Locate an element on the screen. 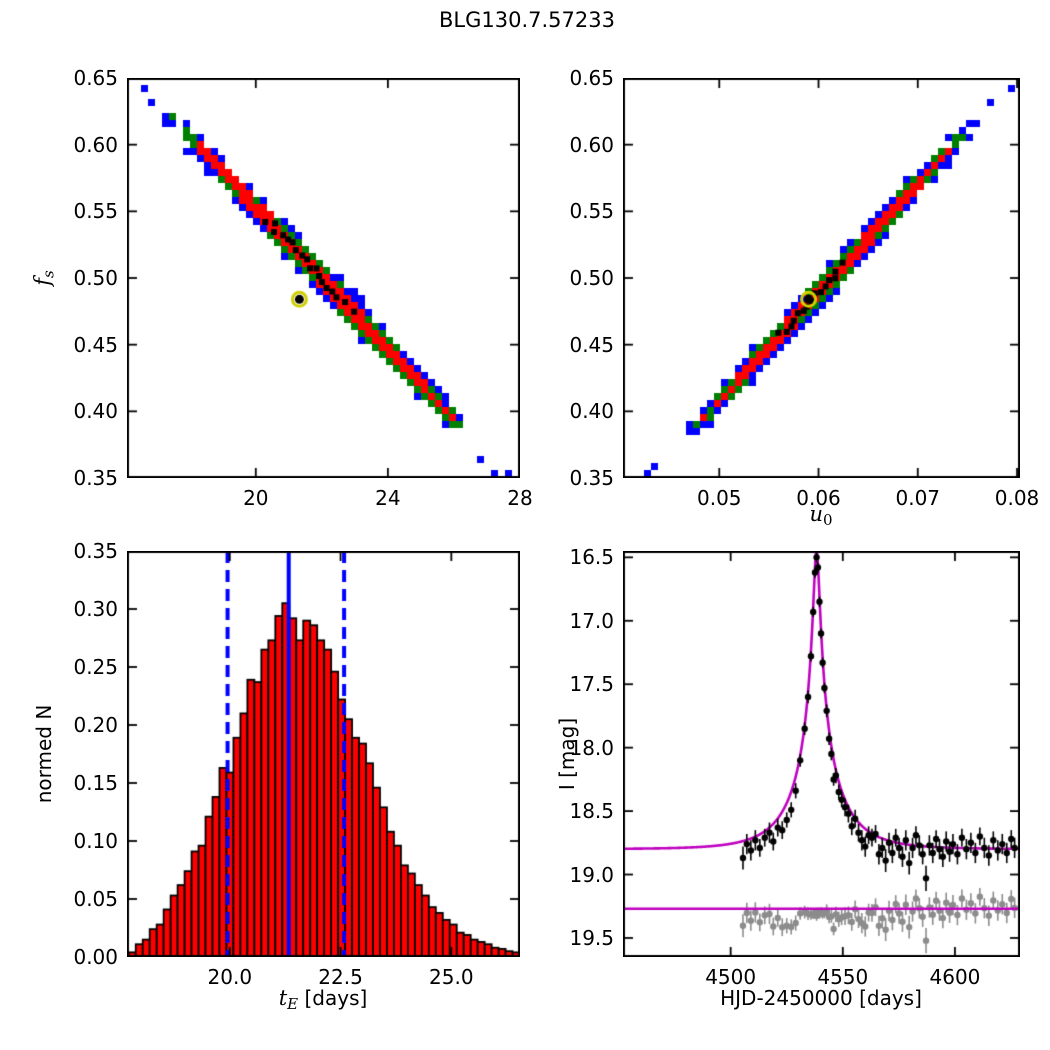 The image size is (1050, 1050). bl-ytick-label-1: 0.05 is located at coordinates (95, 899).